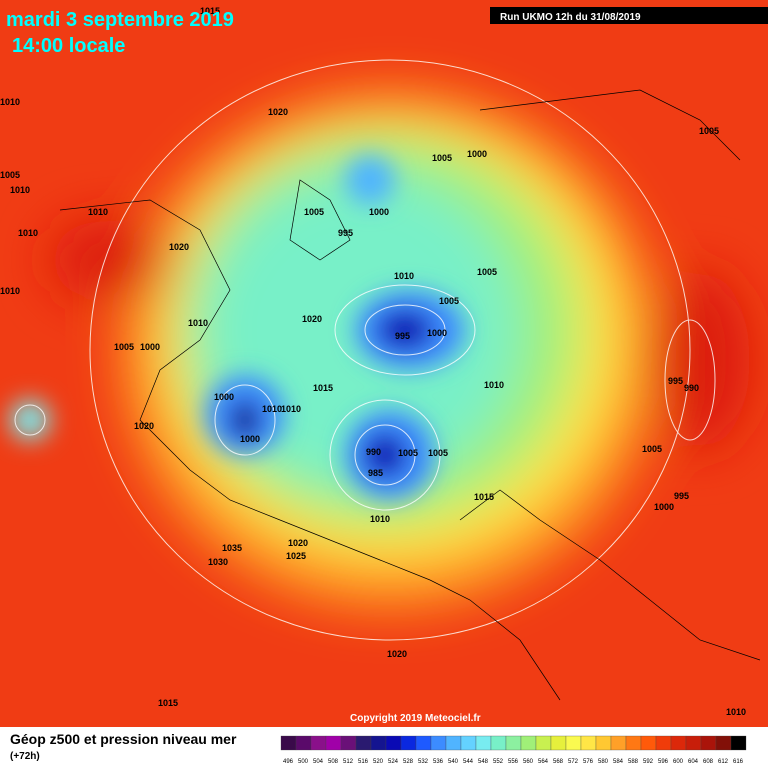 This screenshot has height=768, width=768. Describe the element at coordinates (528, 762) in the screenshot. I see `scale-label: 560` at that location.